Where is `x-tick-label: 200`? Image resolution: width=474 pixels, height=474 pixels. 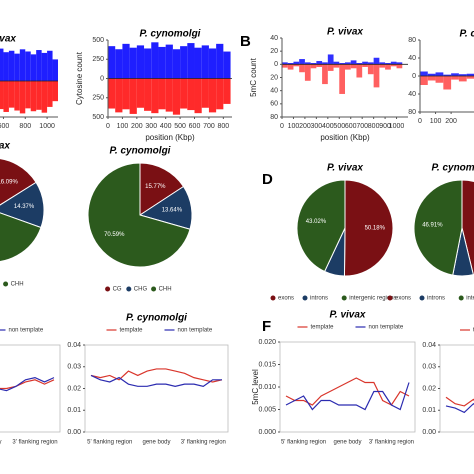 x-tick-label: 200 is located at coordinates (137, 126).